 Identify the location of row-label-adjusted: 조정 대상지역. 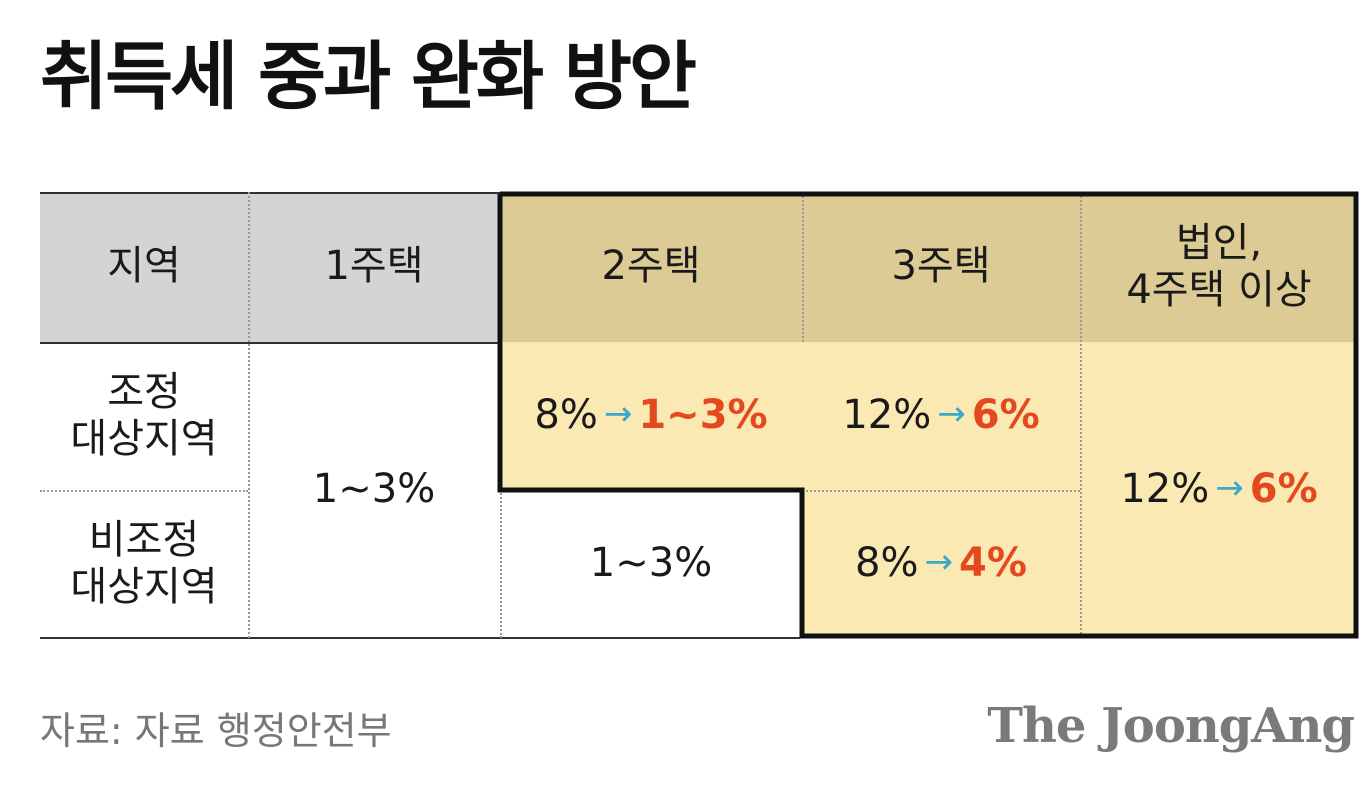
(144, 416).